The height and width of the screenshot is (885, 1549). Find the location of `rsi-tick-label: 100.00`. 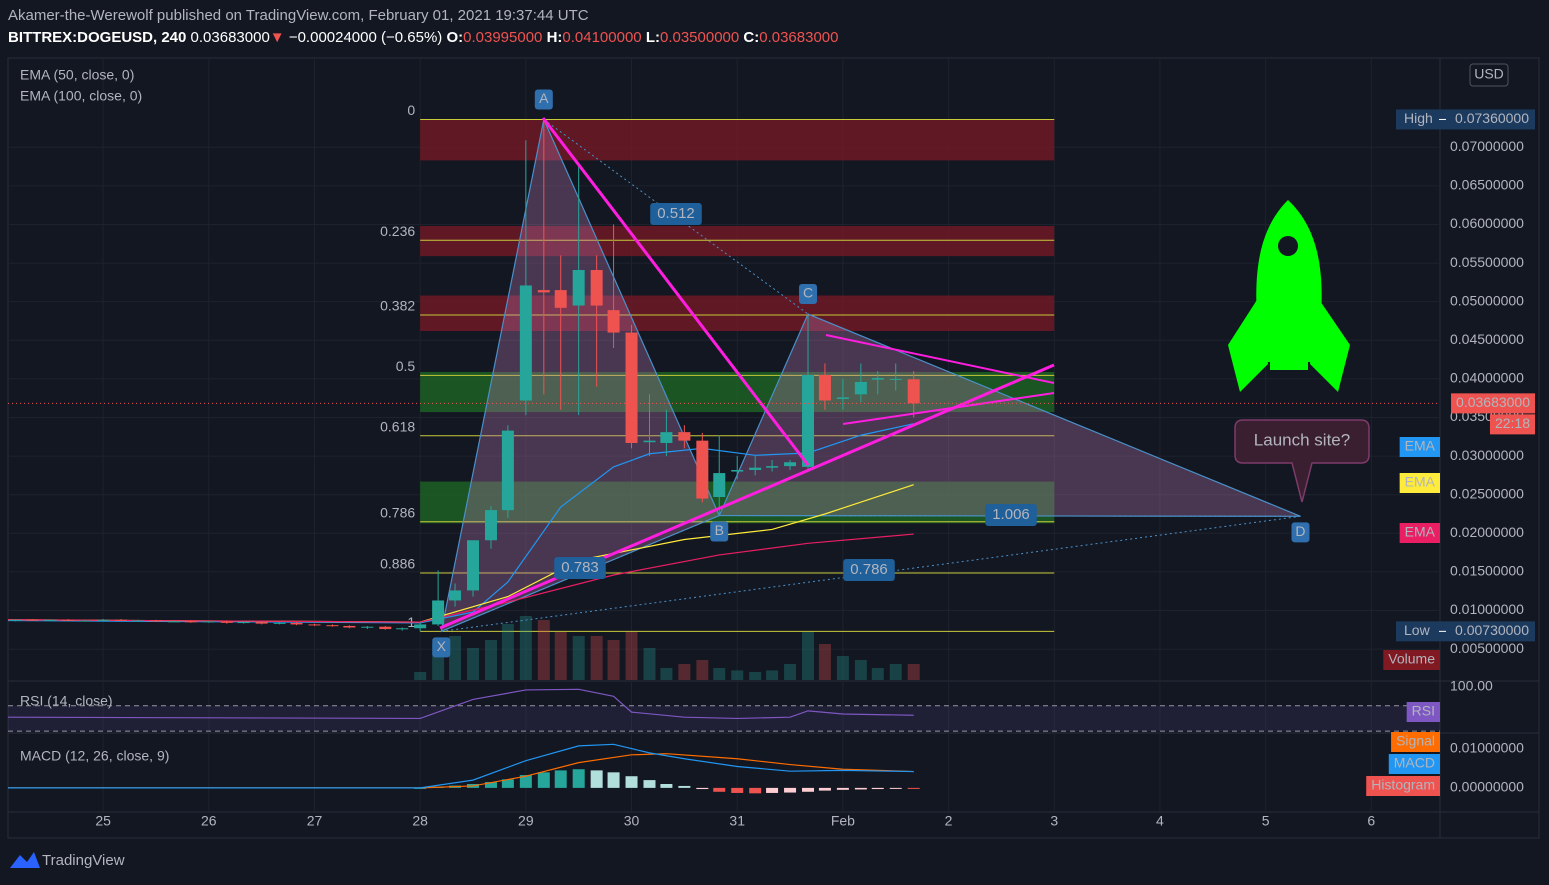

rsi-tick-label: 100.00 is located at coordinates (1471, 686).